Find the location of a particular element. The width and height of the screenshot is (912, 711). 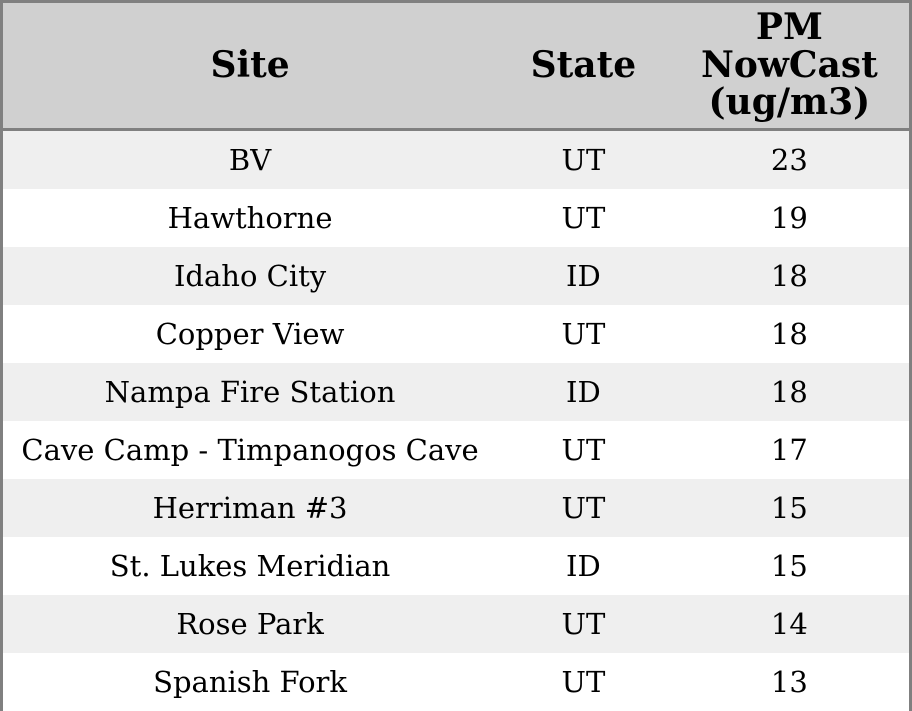

col-header-state: State is located at coordinates (583, 66).